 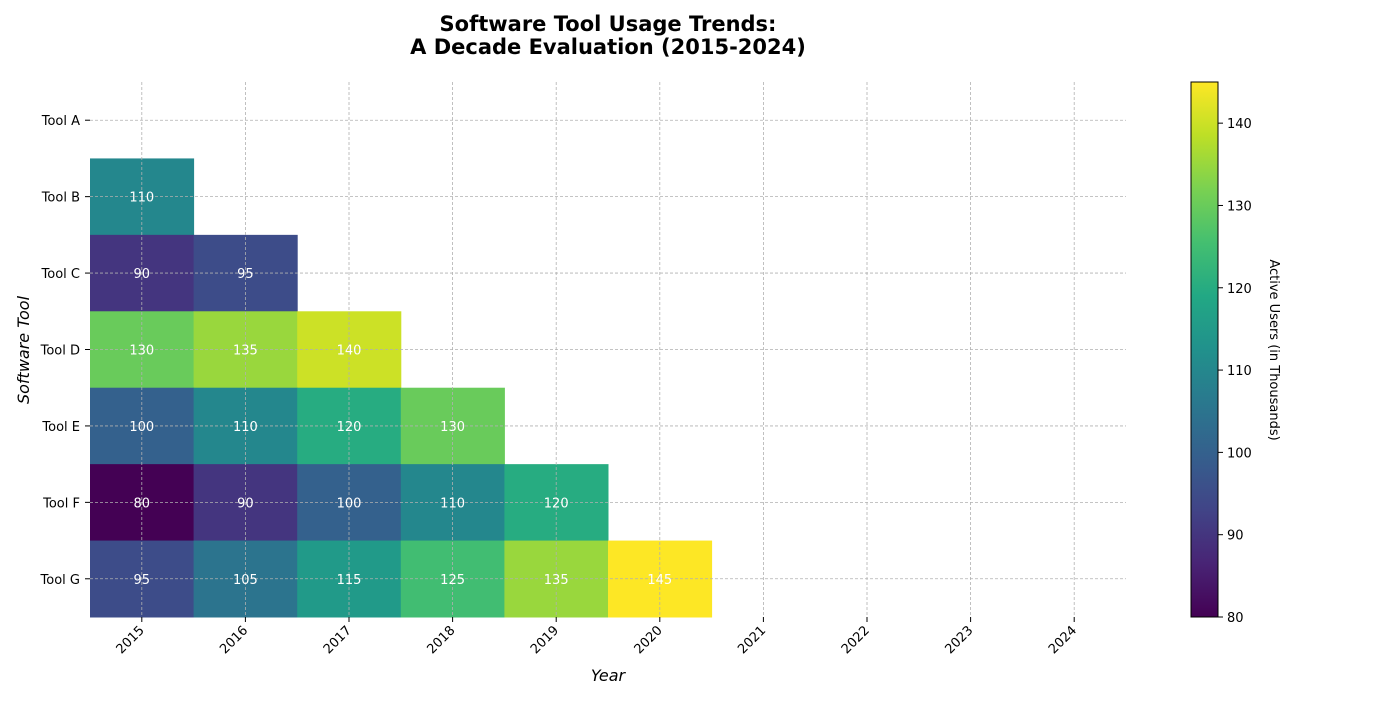 What do you see at coordinates (142, 503) in the screenshot?
I see `cell-value-label: 80` at bounding box center [142, 503].